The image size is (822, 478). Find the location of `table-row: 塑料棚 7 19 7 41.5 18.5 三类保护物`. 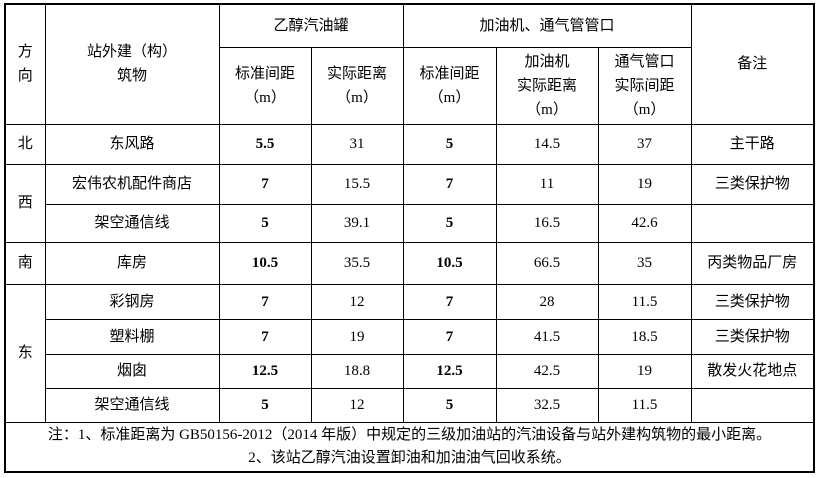

table-row: 塑料棚 7 19 7 41.5 18.5 三类保护物 is located at coordinates (410, 336).